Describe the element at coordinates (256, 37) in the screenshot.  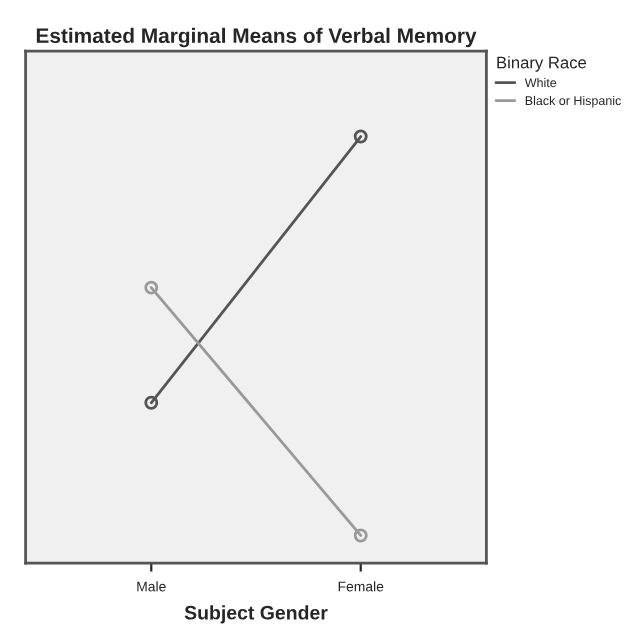
I see `chart-title: Estimated Marginal Means of Verbal Memory` at that location.